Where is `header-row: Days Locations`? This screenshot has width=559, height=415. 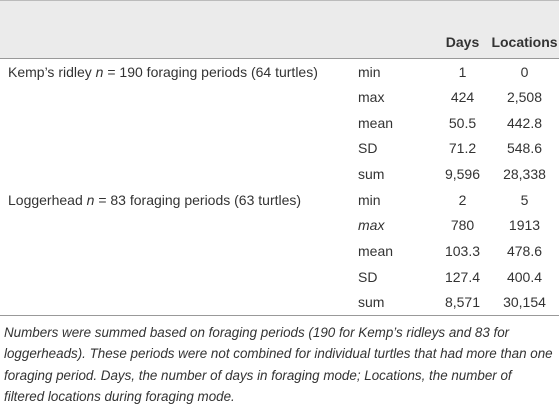 header-row: Days Locations is located at coordinates (279, 29).